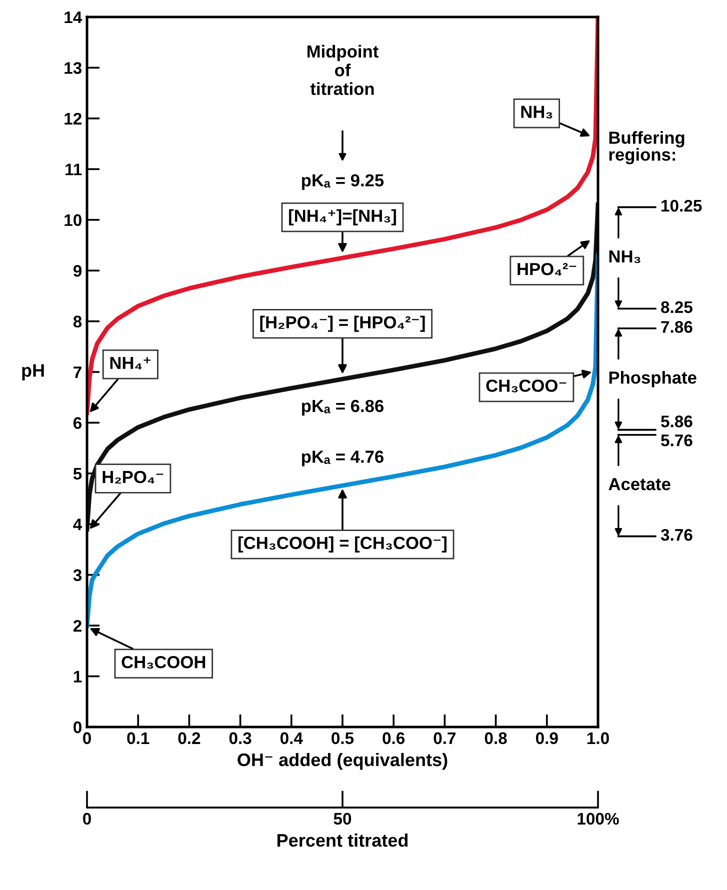 The image size is (727, 890). What do you see at coordinates (78, 676) in the screenshot?
I see `y-tick-label: 1` at bounding box center [78, 676].